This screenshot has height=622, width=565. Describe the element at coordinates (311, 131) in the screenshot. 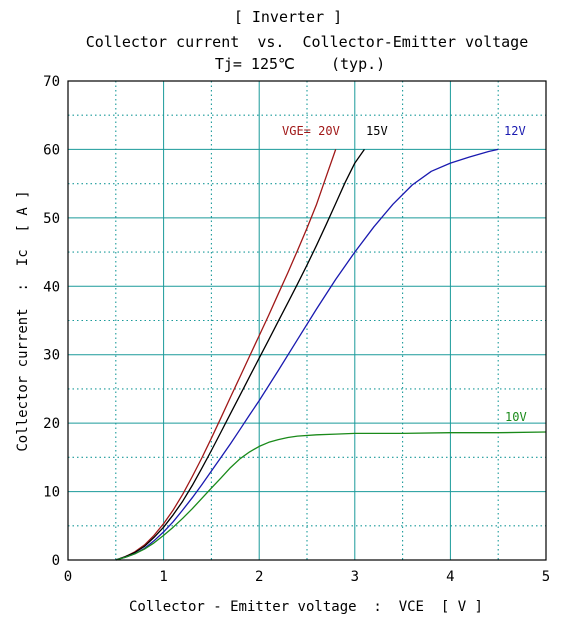

I see `series-label: VGE= 20V` at that location.